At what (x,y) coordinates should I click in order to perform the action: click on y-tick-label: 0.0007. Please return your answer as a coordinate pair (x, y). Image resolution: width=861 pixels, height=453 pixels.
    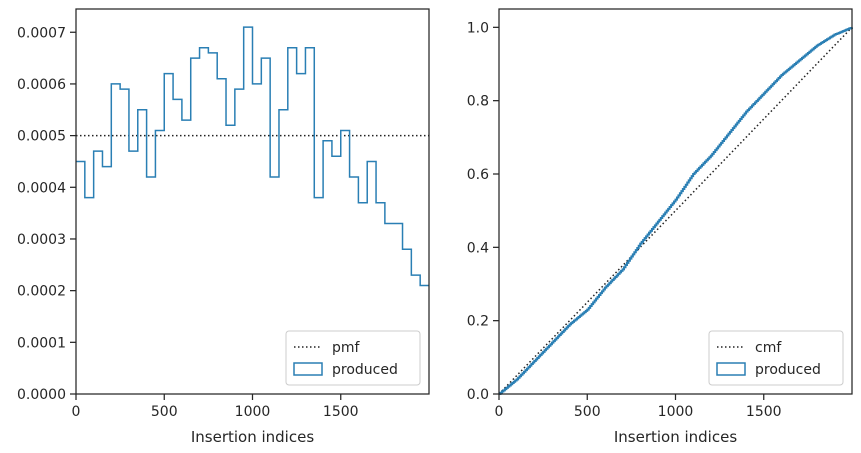
    Looking at the image, I should click on (41, 33).